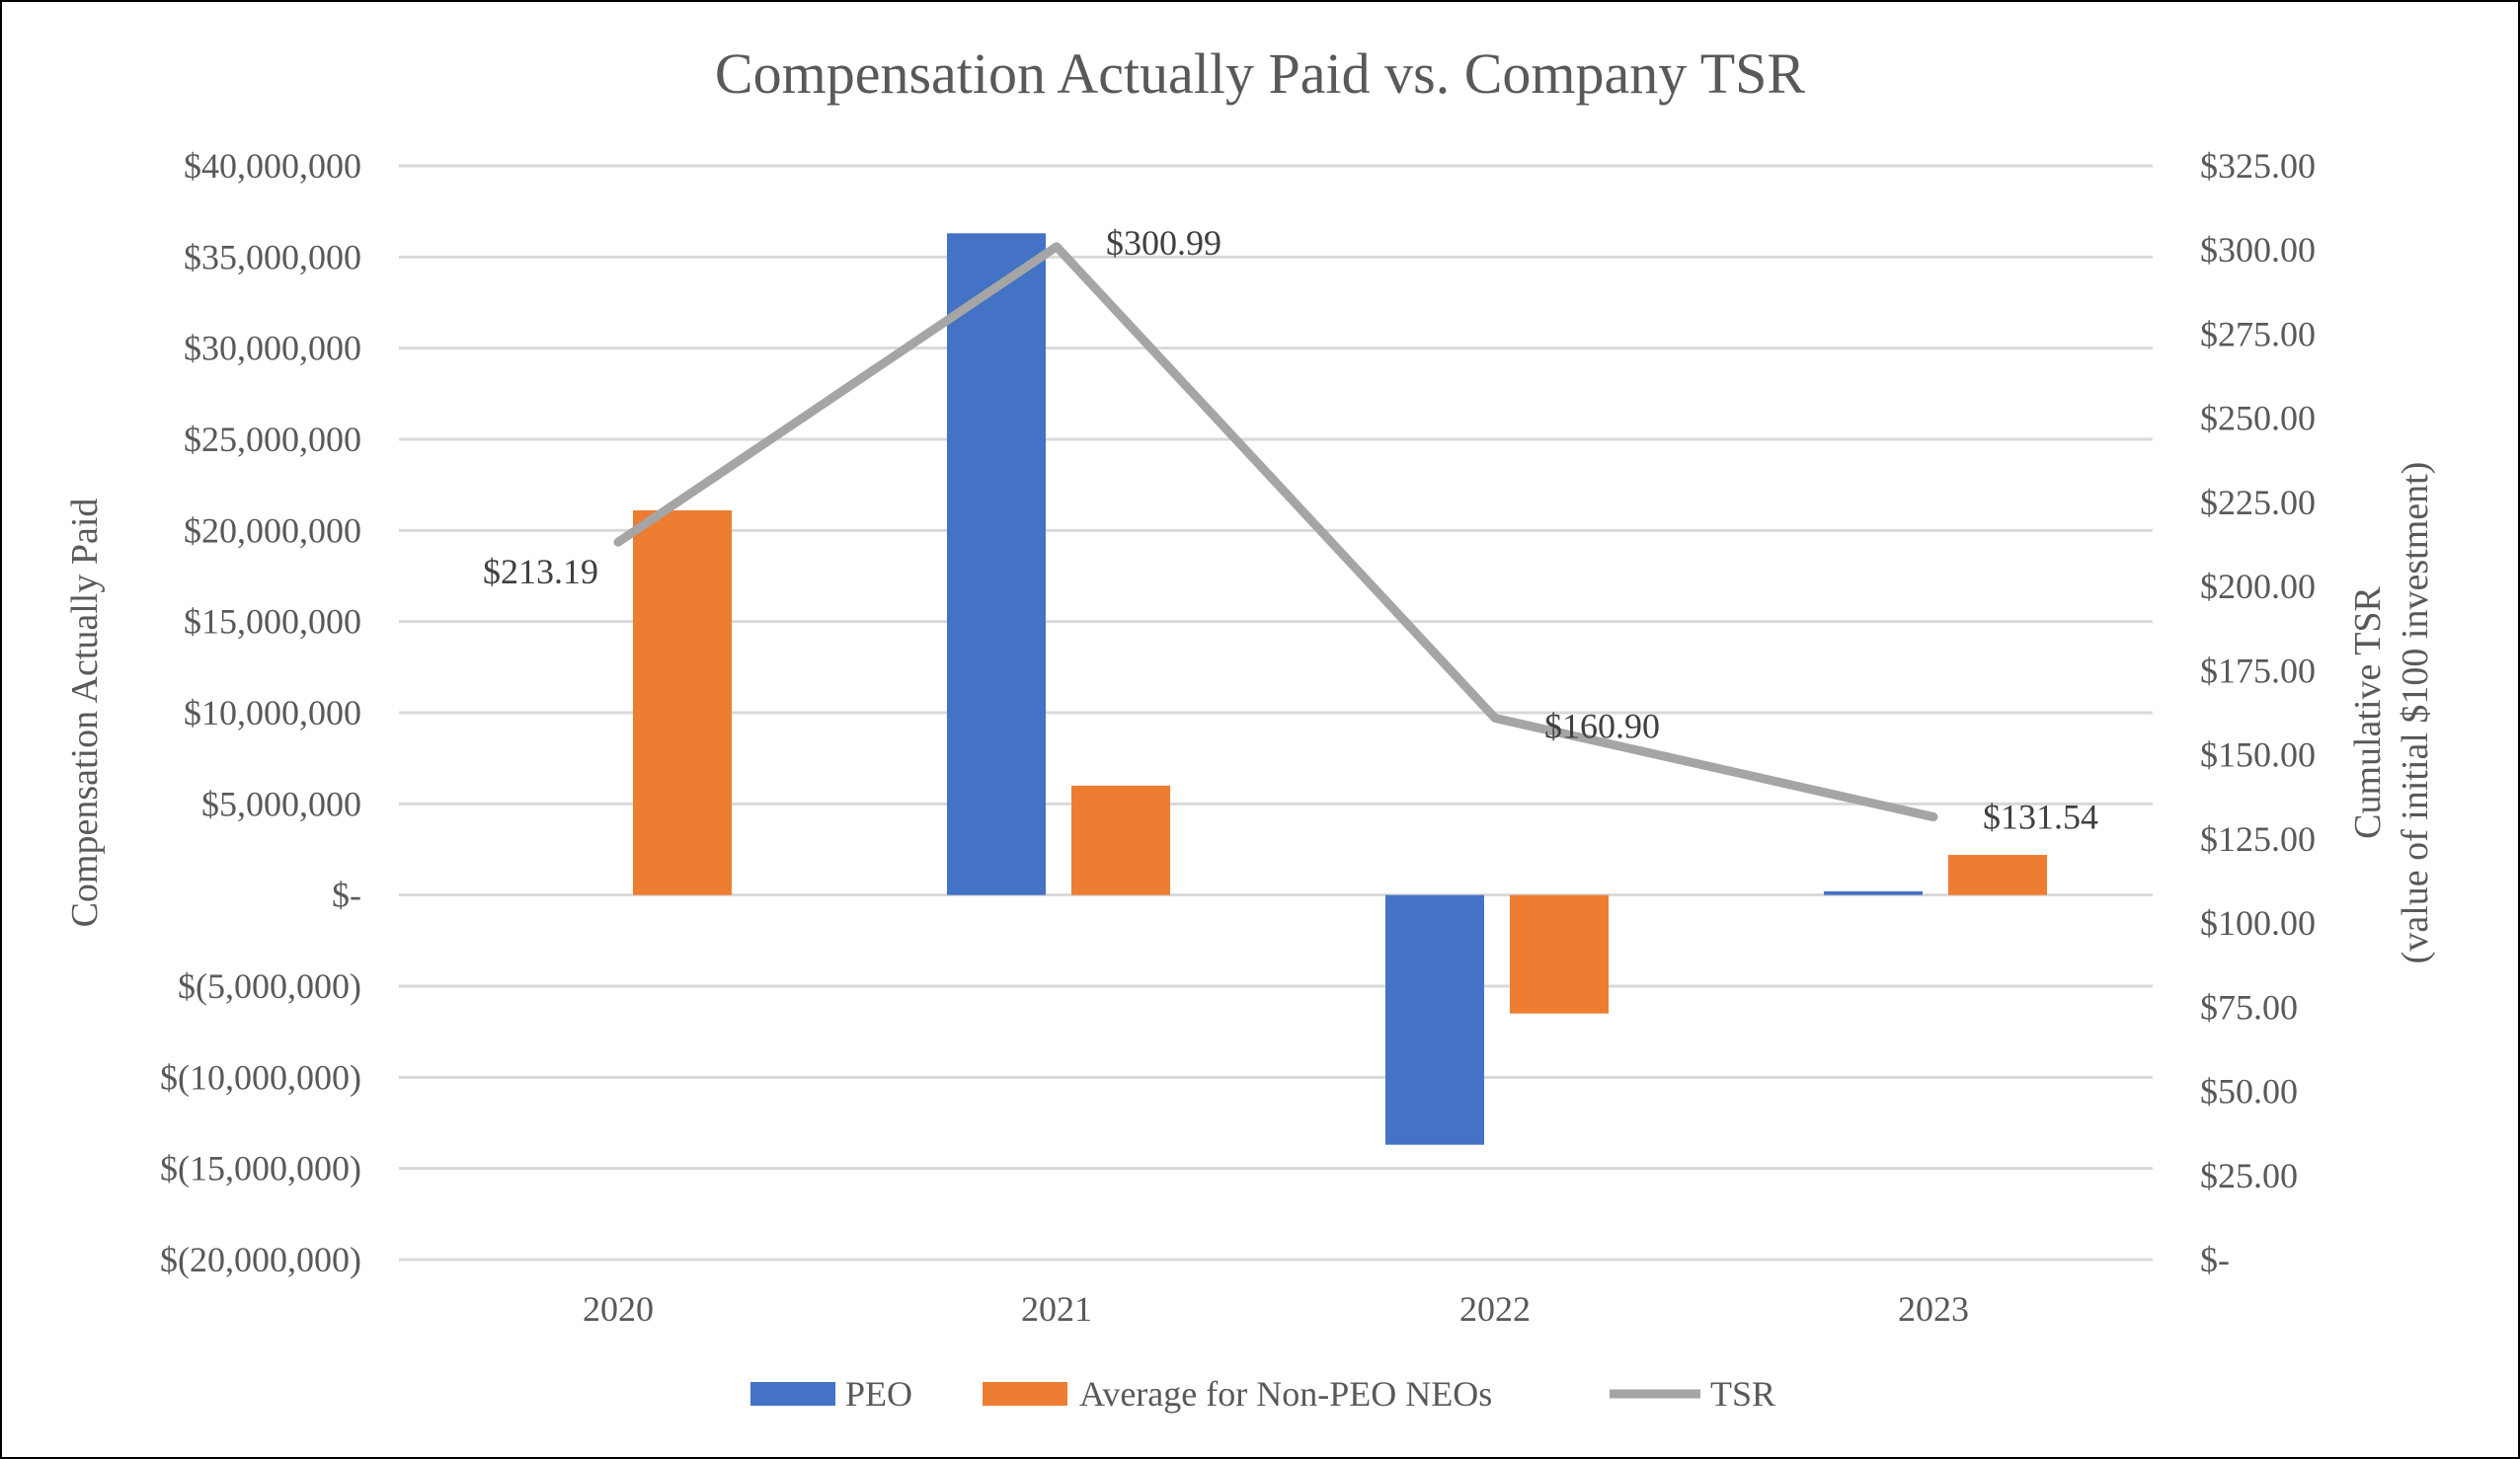  Describe the element at coordinates (272, 713) in the screenshot. I see `y-tick-label: $10,000,000` at that location.